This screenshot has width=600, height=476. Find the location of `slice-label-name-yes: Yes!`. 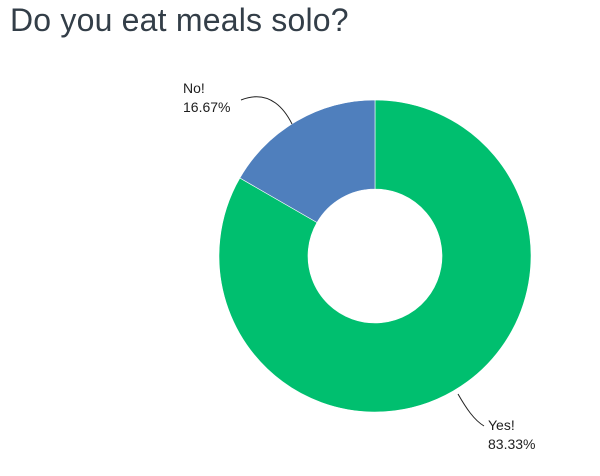

slice-label-name-yes: Yes! is located at coordinates (501, 425).